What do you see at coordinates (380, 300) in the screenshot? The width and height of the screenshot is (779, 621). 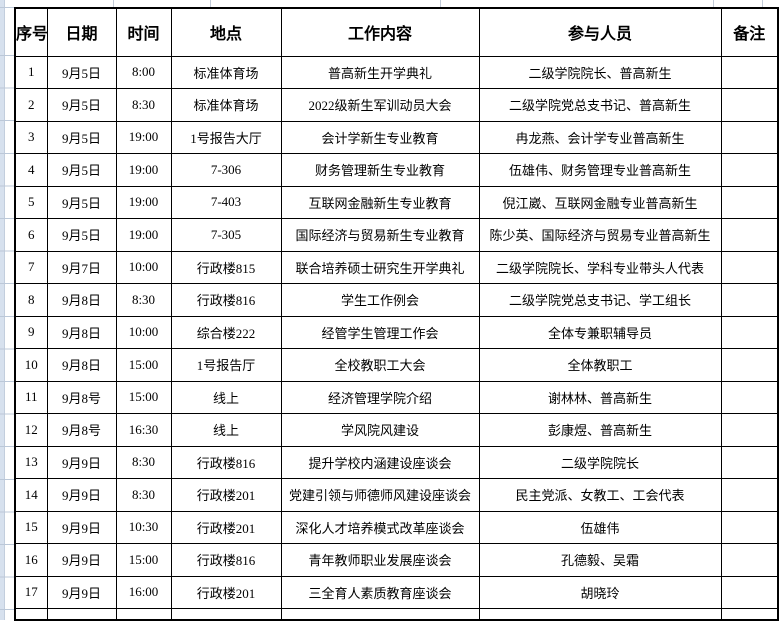 I see `cell-content: 学生工作例会` at bounding box center [380, 300].